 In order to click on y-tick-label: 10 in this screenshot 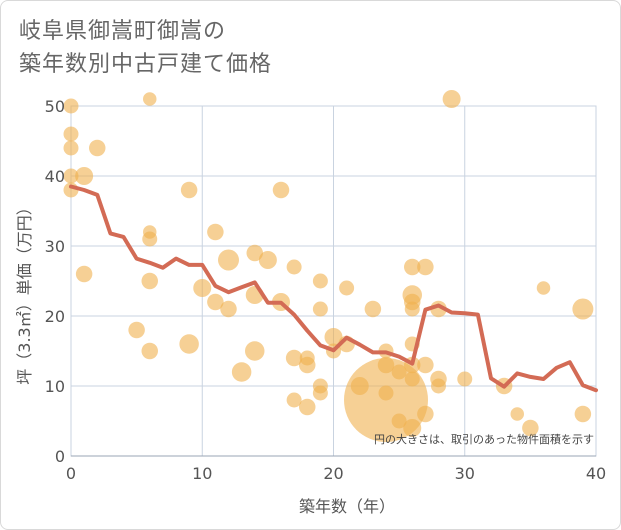, I will do `click(55, 386)`.